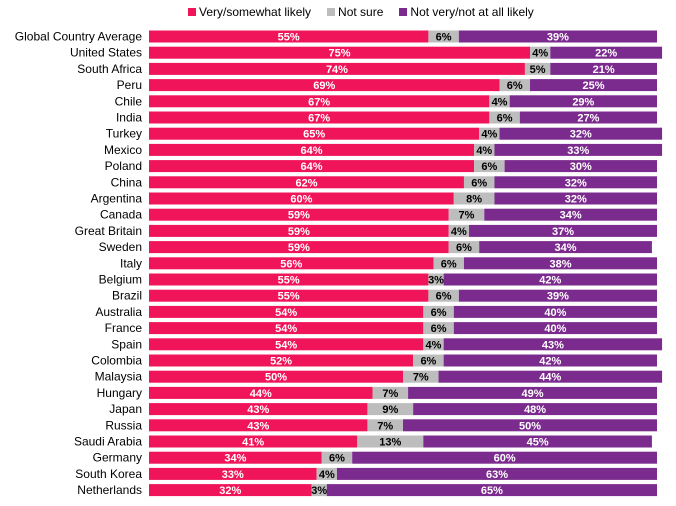 The width and height of the screenshot is (676, 506). I want to click on data-label: 5%, so click(538, 70).